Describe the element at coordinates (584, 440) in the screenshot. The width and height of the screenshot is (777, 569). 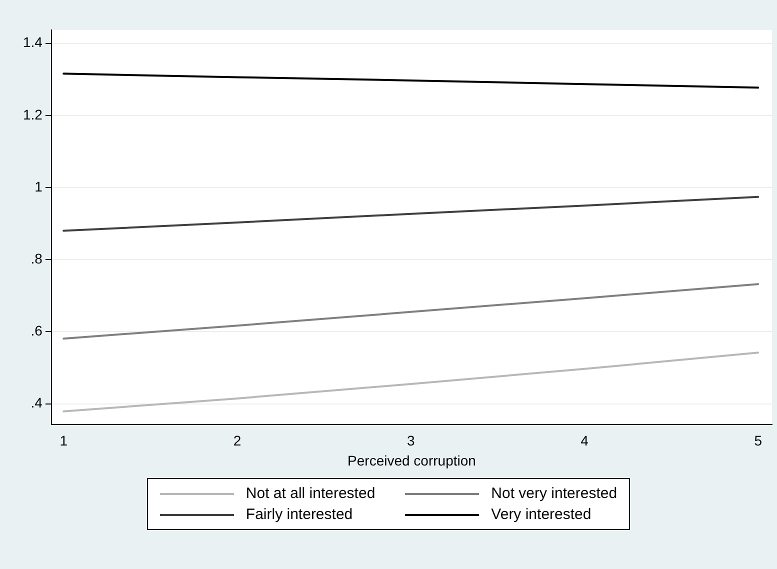
I see `x-tick-label: 4` at that location.